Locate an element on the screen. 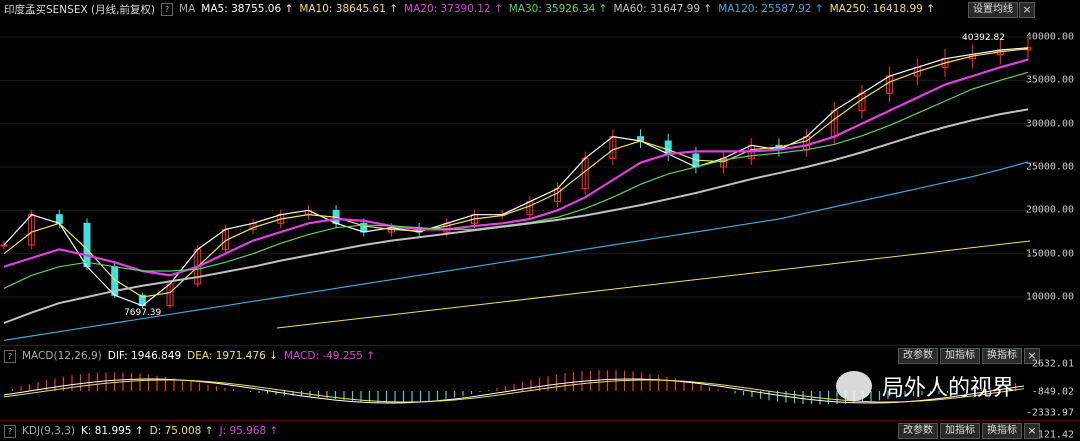 The image size is (1080, 441). ma-legend-item: MA250: 16418.99 ↑ is located at coordinates (882, 9).